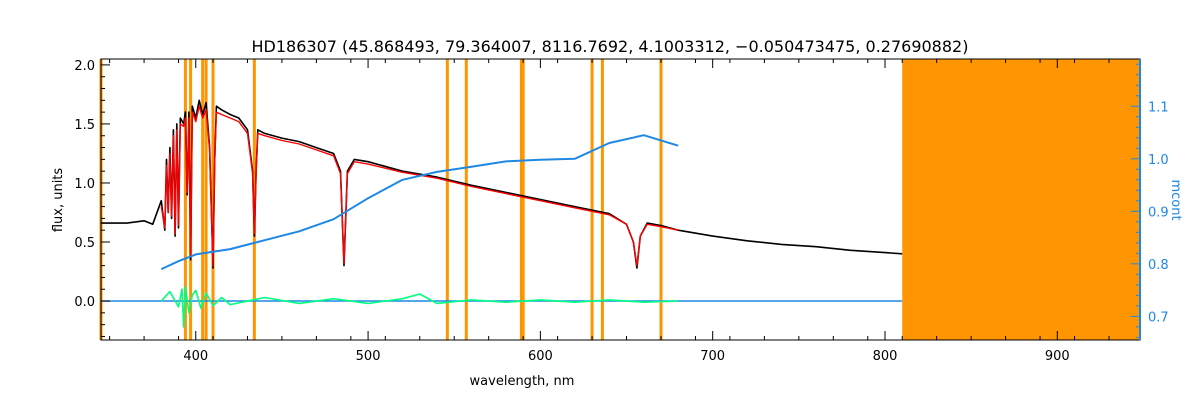  What do you see at coordinates (1158, 107) in the screenshot?
I see `y2-tick-label: 1.1` at bounding box center [1158, 107].